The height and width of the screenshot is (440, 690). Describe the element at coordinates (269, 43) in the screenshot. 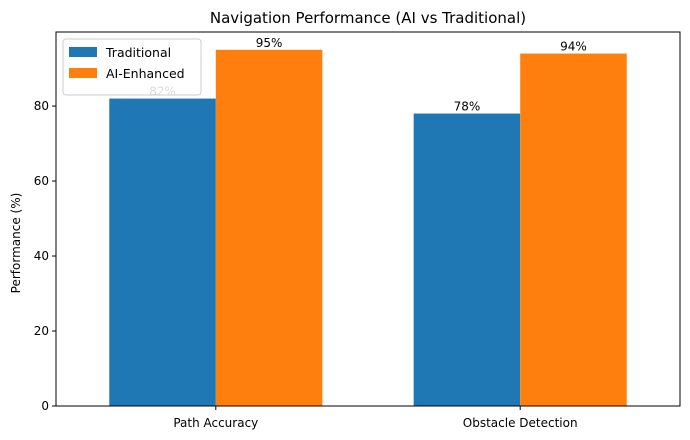

I see `bar-value-label: 95%` at that location.